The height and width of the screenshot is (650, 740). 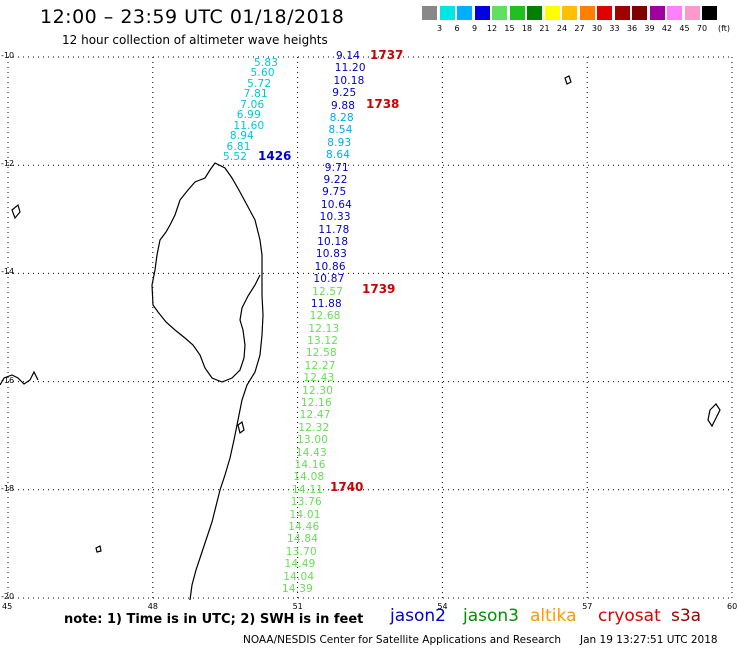 What do you see at coordinates (316, 403) in the screenshot?
I see `swh-value: 12.16` at bounding box center [316, 403].